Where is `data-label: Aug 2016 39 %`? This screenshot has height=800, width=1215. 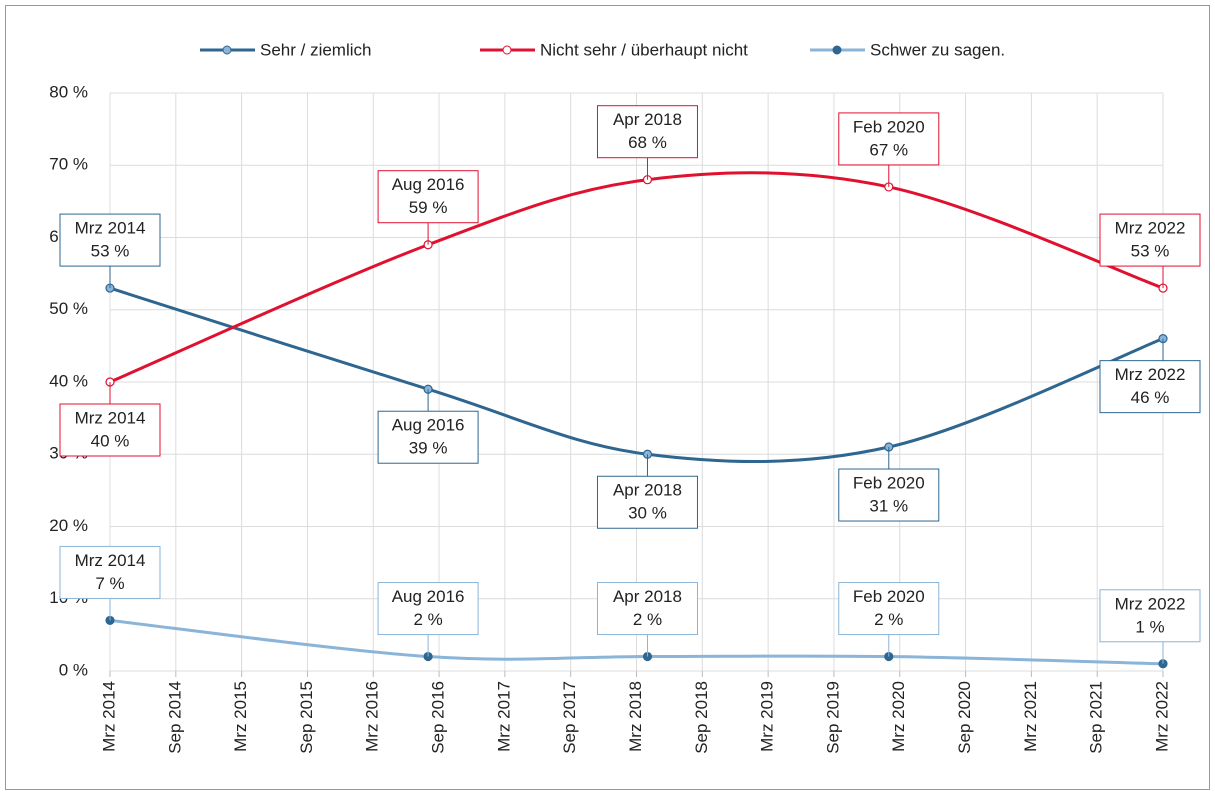 data-label: Aug 2016 39 % is located at coordinates (428, 426).